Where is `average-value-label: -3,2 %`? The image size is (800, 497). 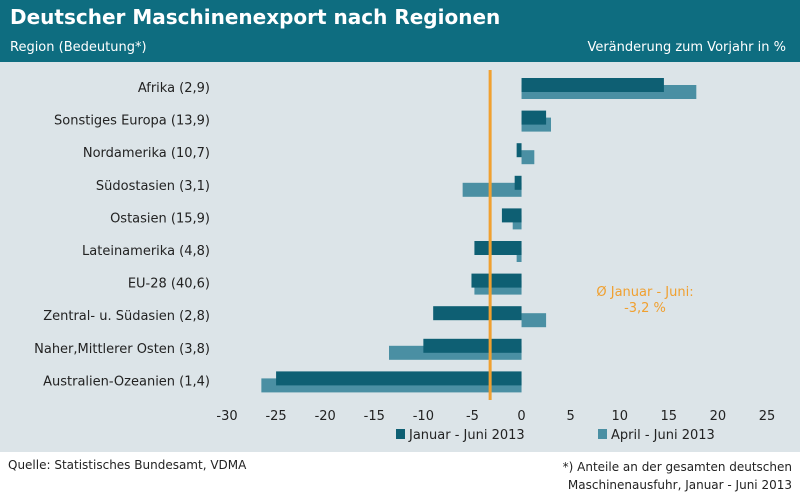
average-value-label: -3,2 % is located at coordinates (645, 308).